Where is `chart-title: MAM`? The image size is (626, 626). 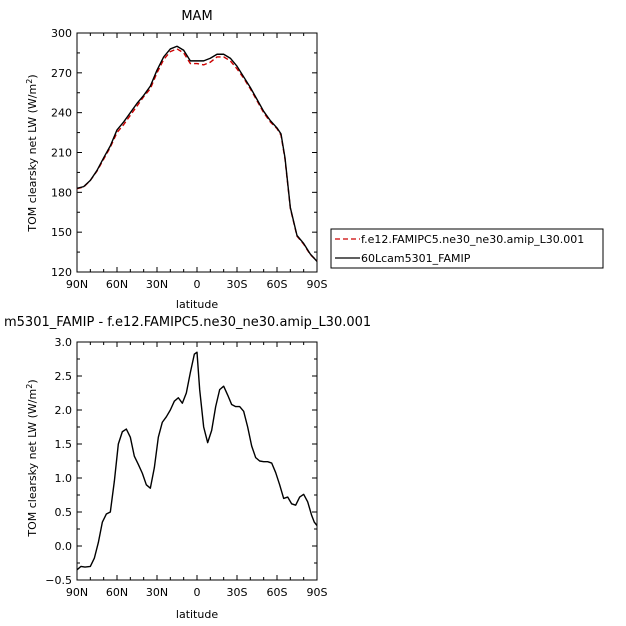
chart-title: MAM is located at coordinates (196, 16).